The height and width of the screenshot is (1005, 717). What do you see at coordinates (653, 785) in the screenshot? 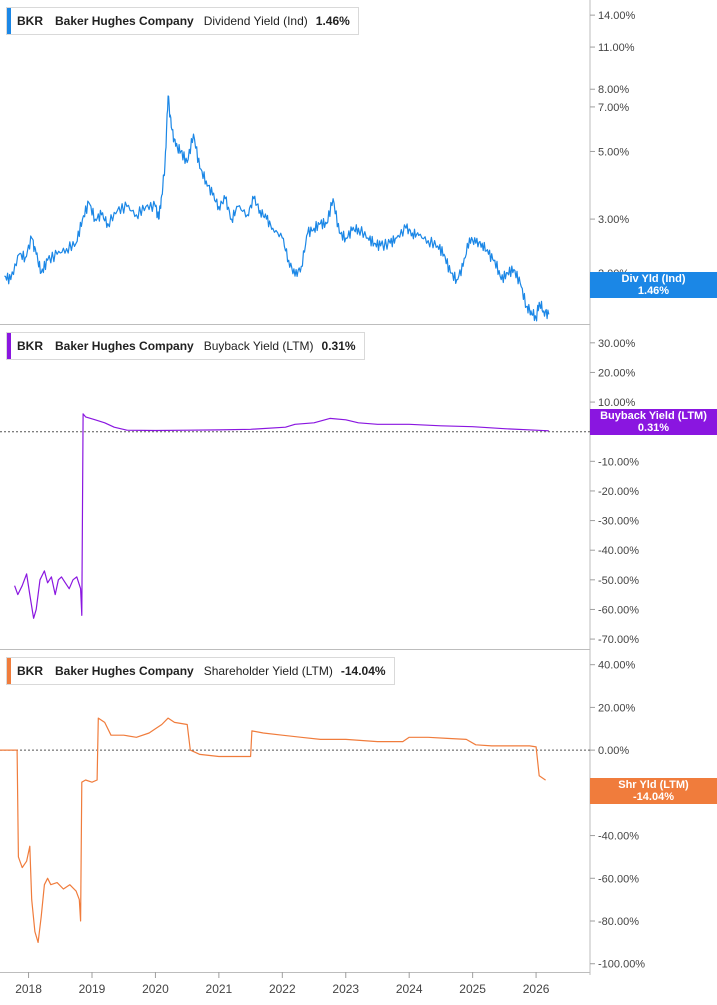
I see `value-tag-label: Shr Yld (LTM)` at bounding box center [653, 785].